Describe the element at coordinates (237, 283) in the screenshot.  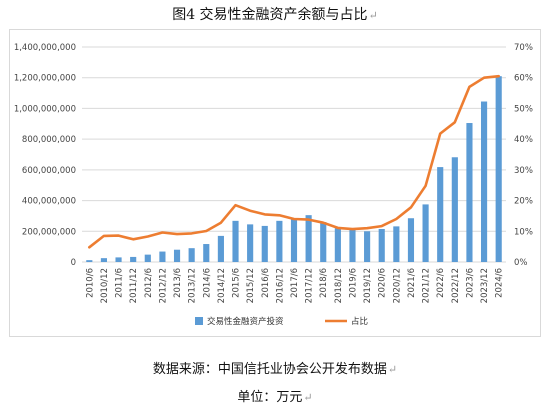
I see `x-tick-label: 2015/6` at that location.